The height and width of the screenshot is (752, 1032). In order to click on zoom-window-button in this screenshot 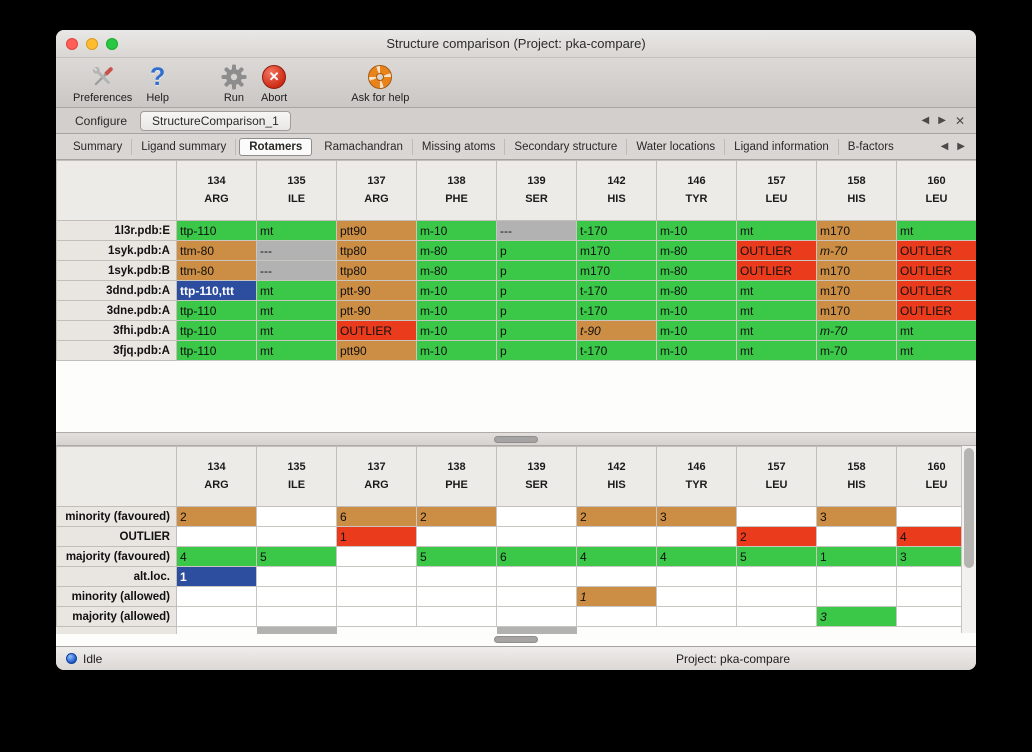, I will do `click(112, 44)`.